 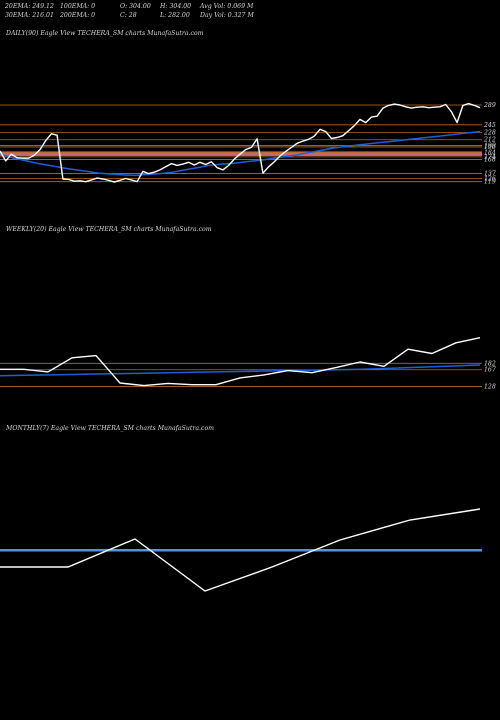 I want to click on daily-level-label: 184, so click(x=490, y=152).